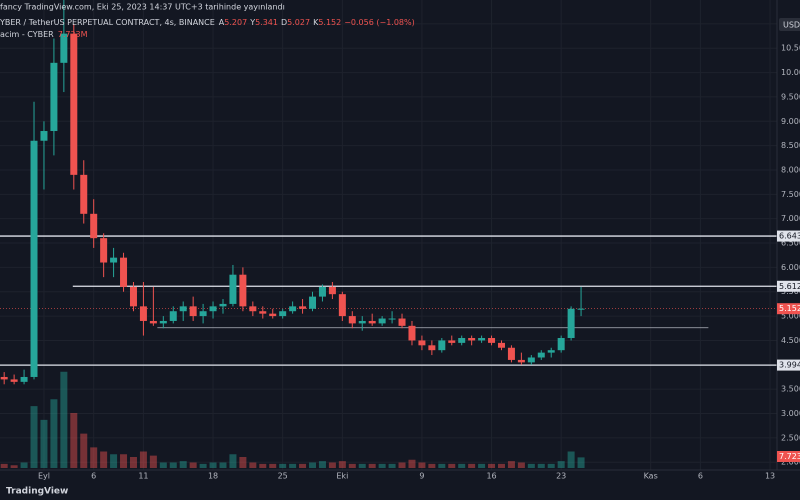 The image size is (800, 500). I want to click on ohlc-value: 5.152, so click(329, 22).